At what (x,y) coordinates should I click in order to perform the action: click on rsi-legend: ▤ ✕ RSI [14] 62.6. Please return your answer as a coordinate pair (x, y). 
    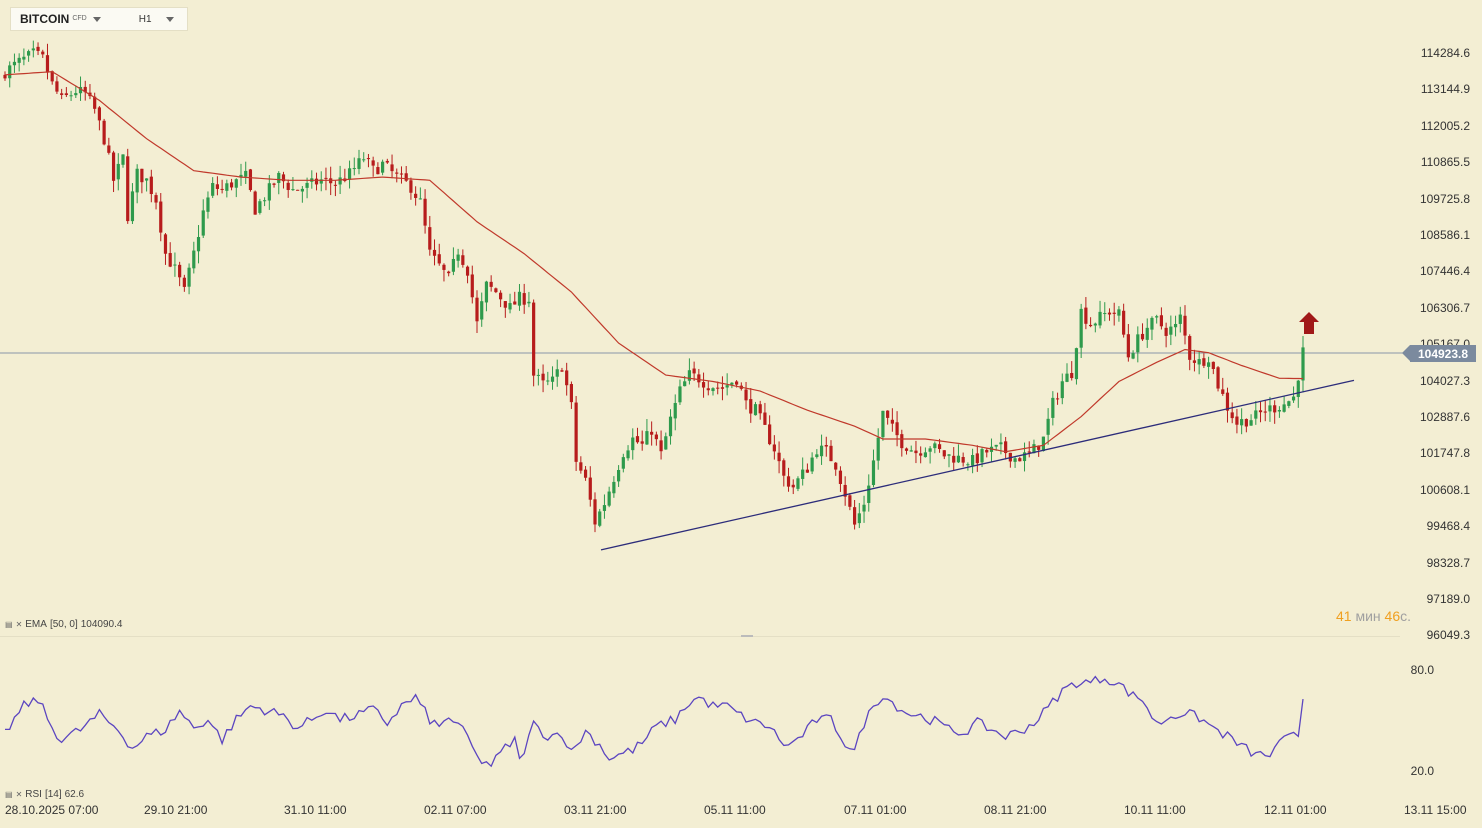
    Looking at the image, I should click on (44, 794).